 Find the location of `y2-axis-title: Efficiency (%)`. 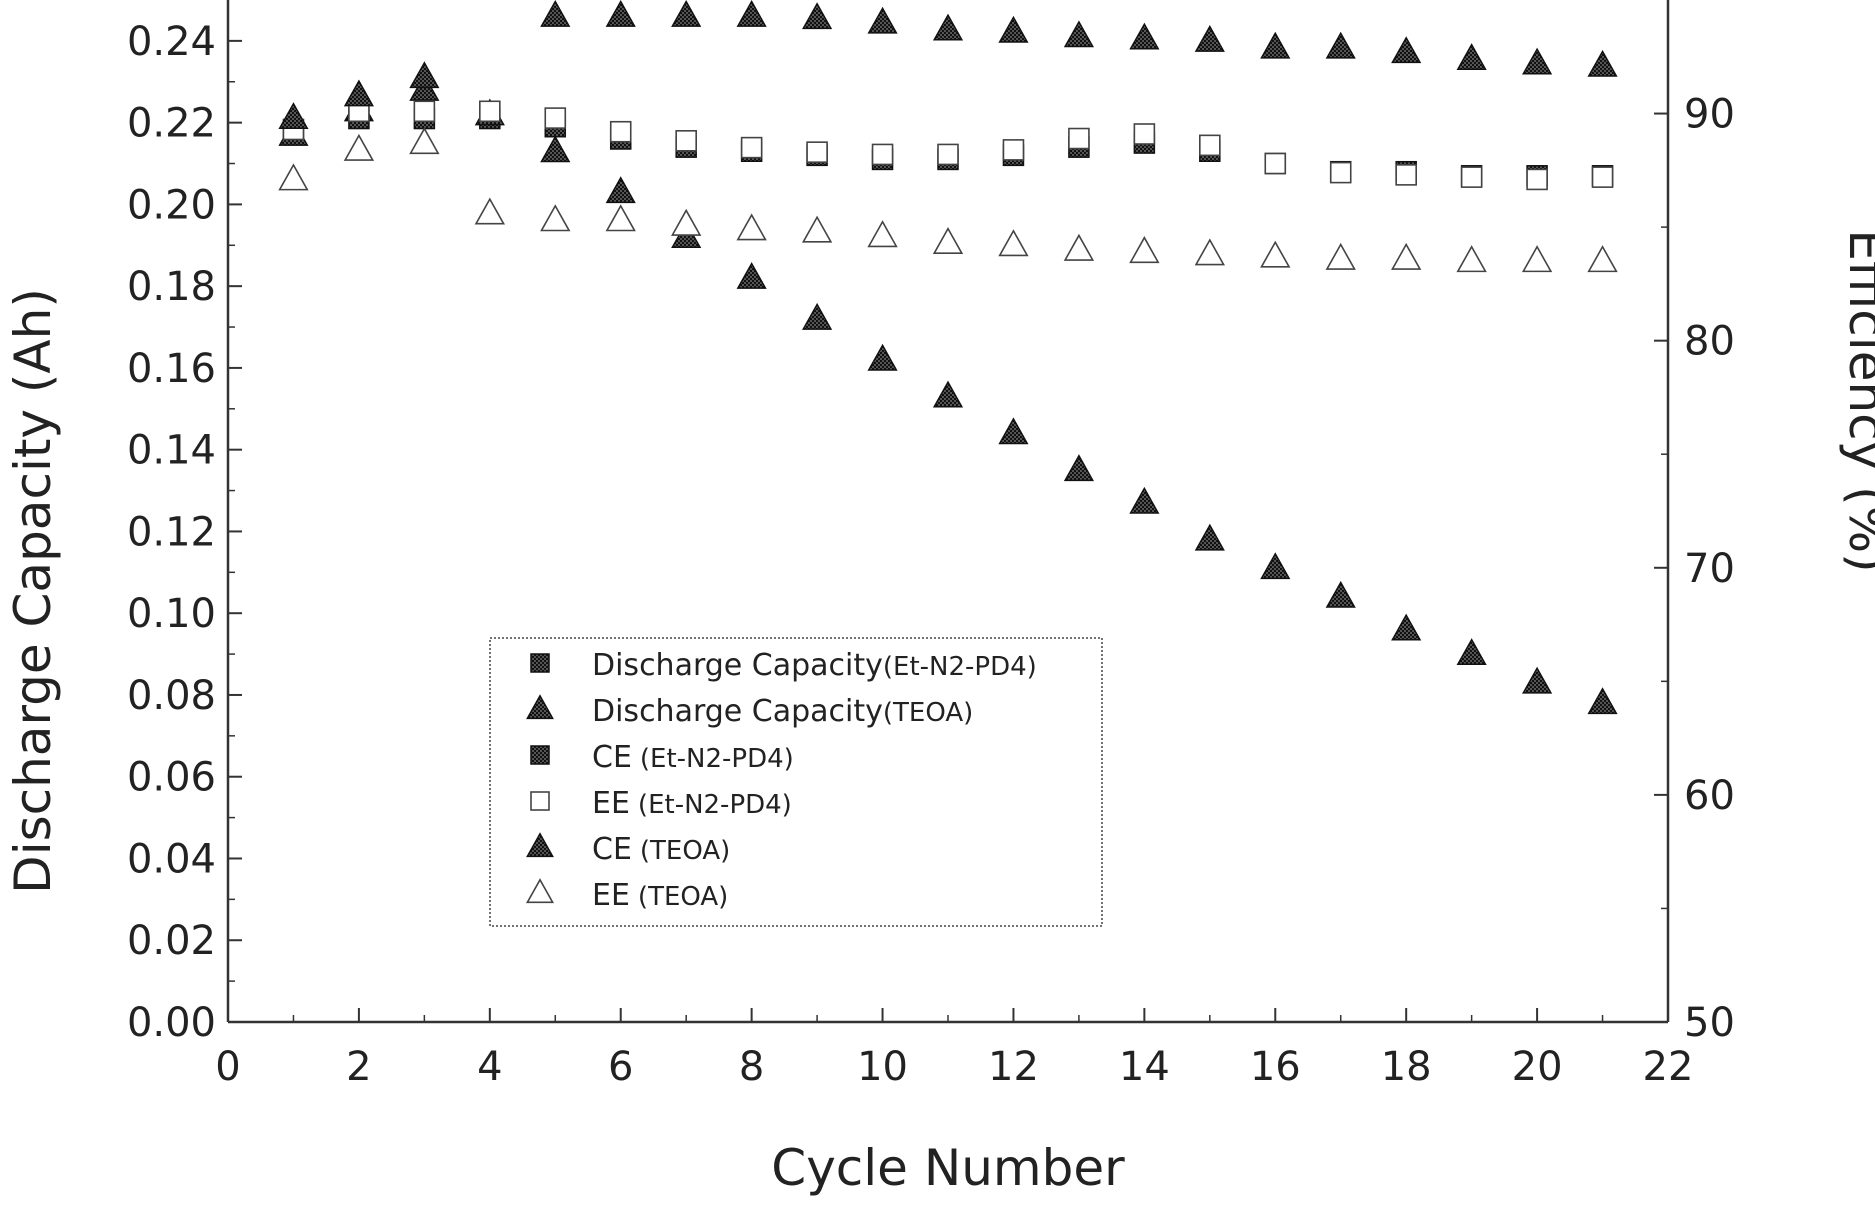

y2-axis-title: Efficiency (%) is located at coordinates (1856, 400).